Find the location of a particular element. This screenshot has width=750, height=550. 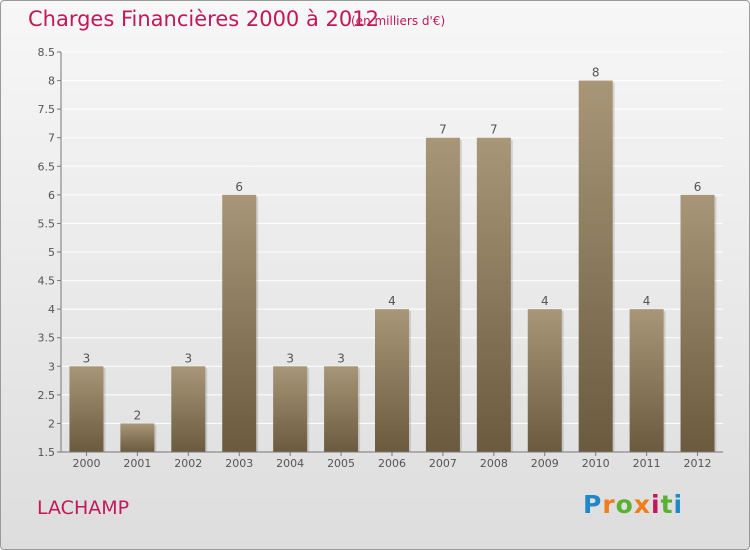

logo-letter: o is located at coordinates (624, 504).